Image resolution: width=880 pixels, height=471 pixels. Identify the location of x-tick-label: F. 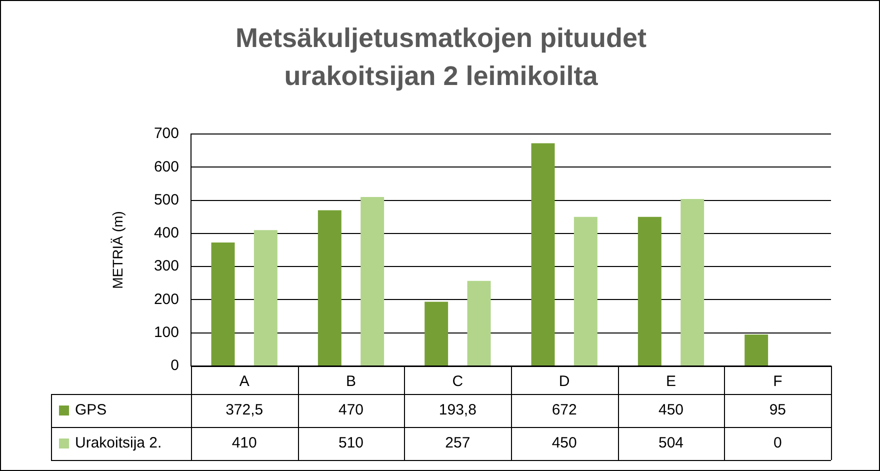
(777, 381).